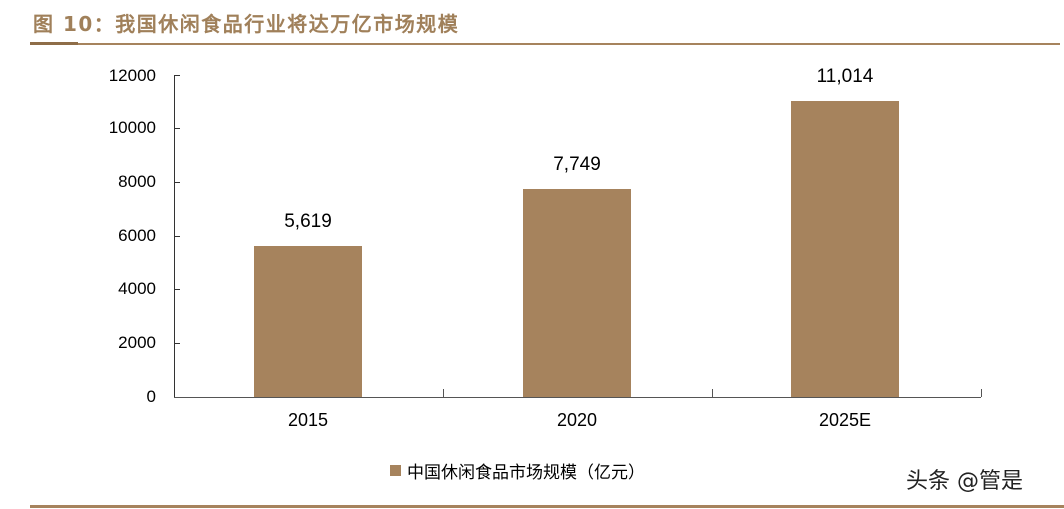 Image resolution: width=1064 pixels, height=509 pixels. Describe the element at coordinates (308, 420) in the screenshot. I see `x-category-label: 2015` at that location.